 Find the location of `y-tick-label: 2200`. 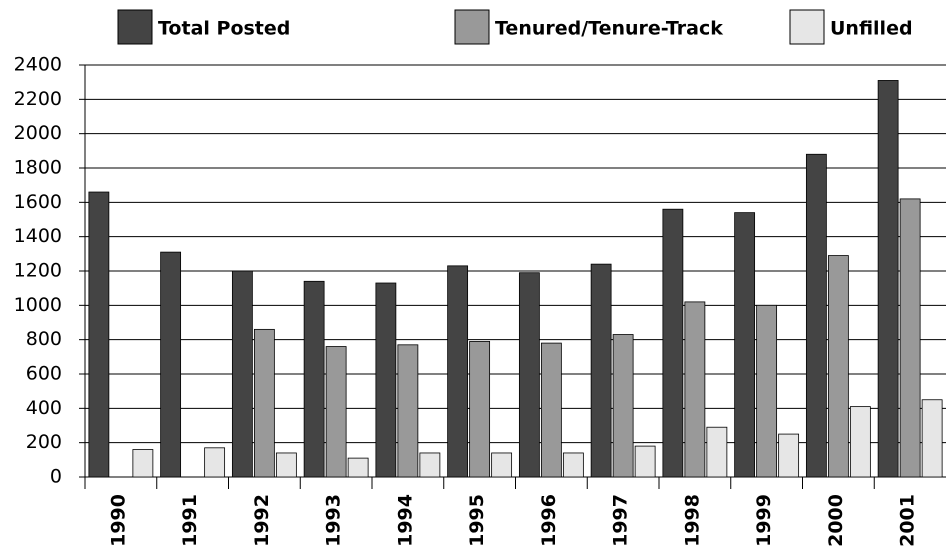

y-tick-label: 2200 is located at coordinates (38, 99).